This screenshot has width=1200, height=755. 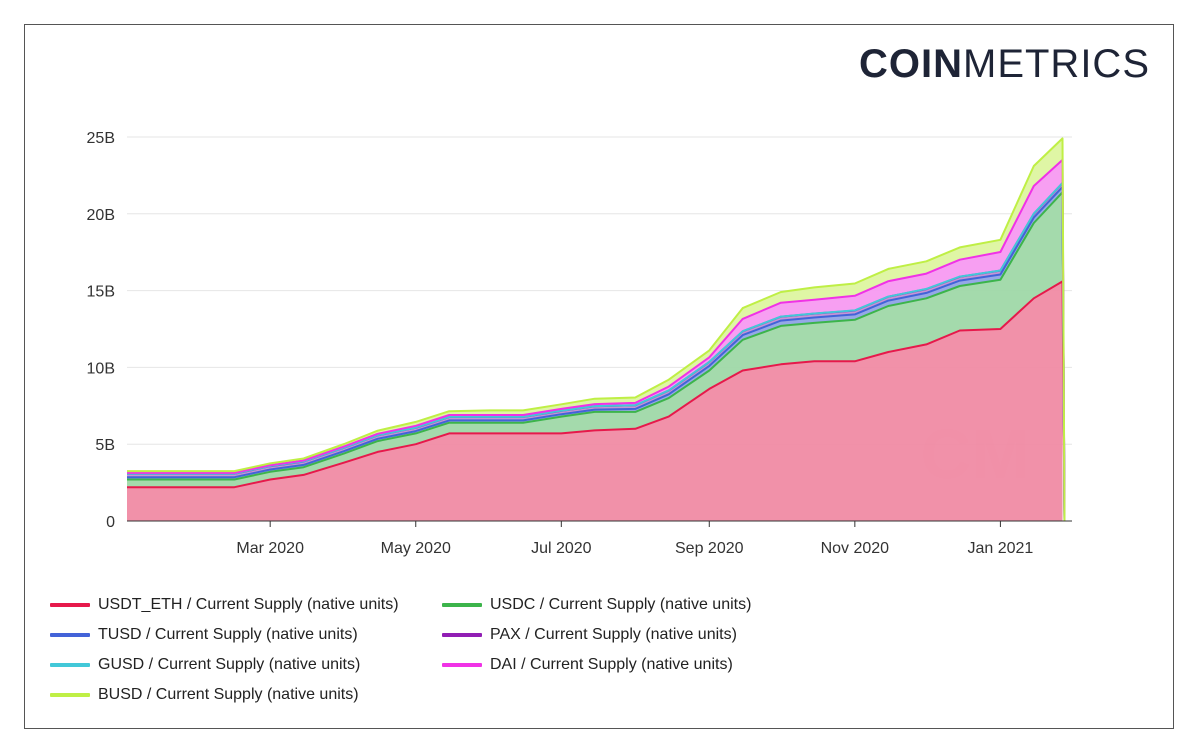 I want to click on legend-label: GUSD / Current Supply (native units), so click(x=229, y=664).